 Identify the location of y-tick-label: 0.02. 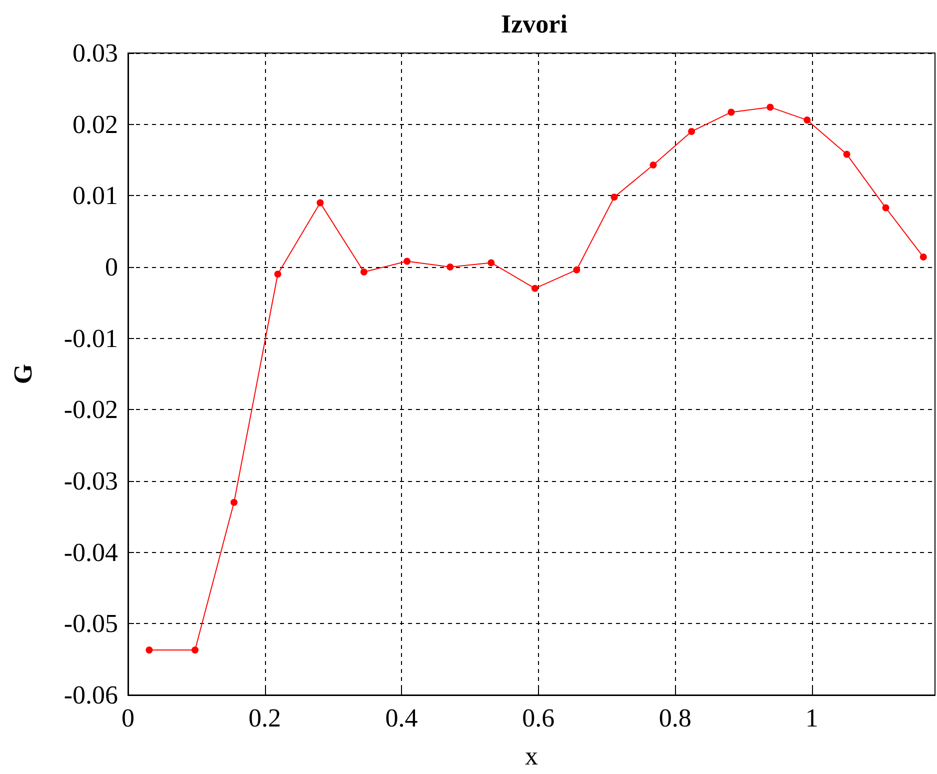
(95, 124).